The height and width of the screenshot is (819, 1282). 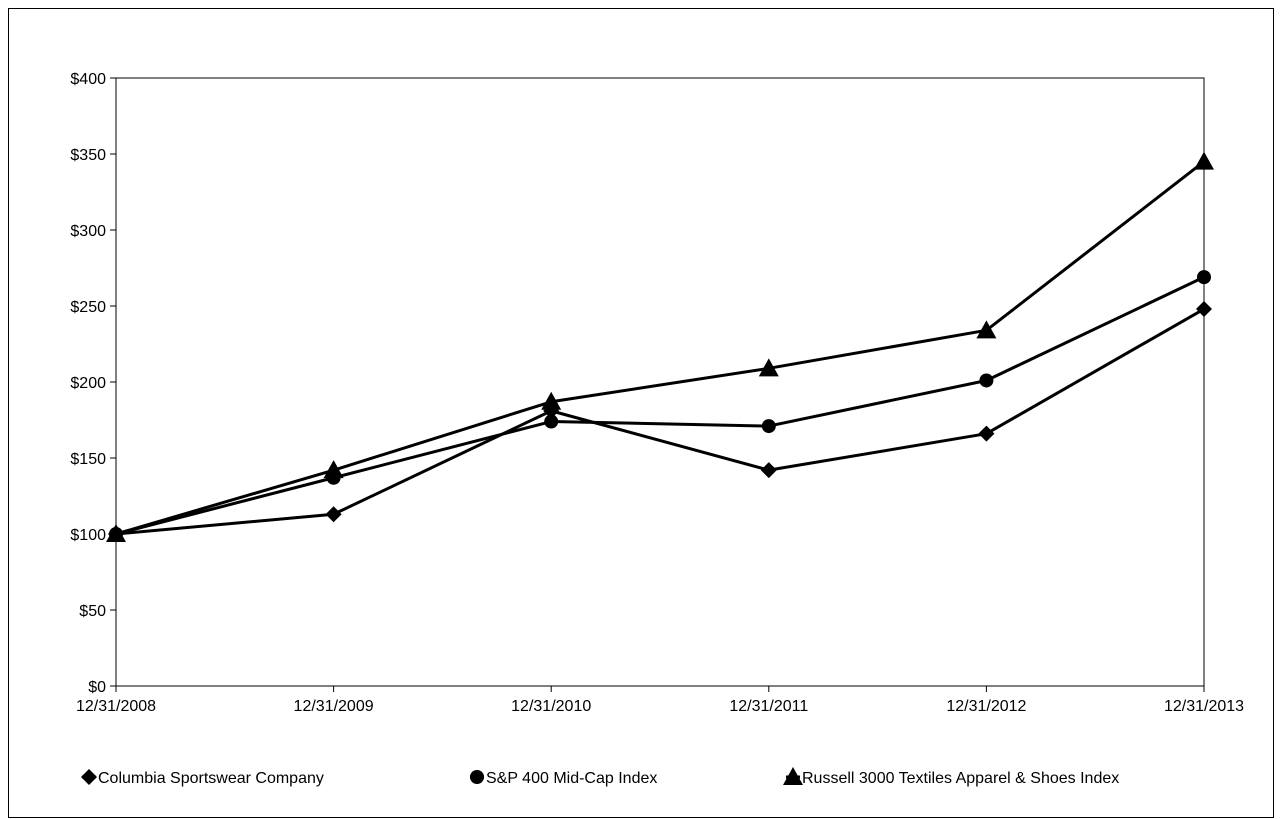 I want to click on y-tick-label: $350, so click(x=88, y=155).